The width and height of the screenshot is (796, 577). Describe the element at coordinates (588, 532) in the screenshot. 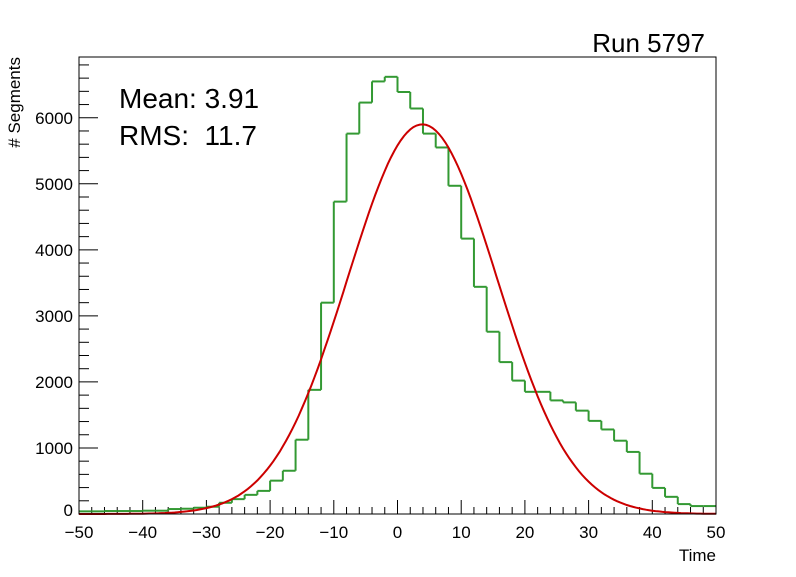

I see `x-tick-label: 30` at that location.